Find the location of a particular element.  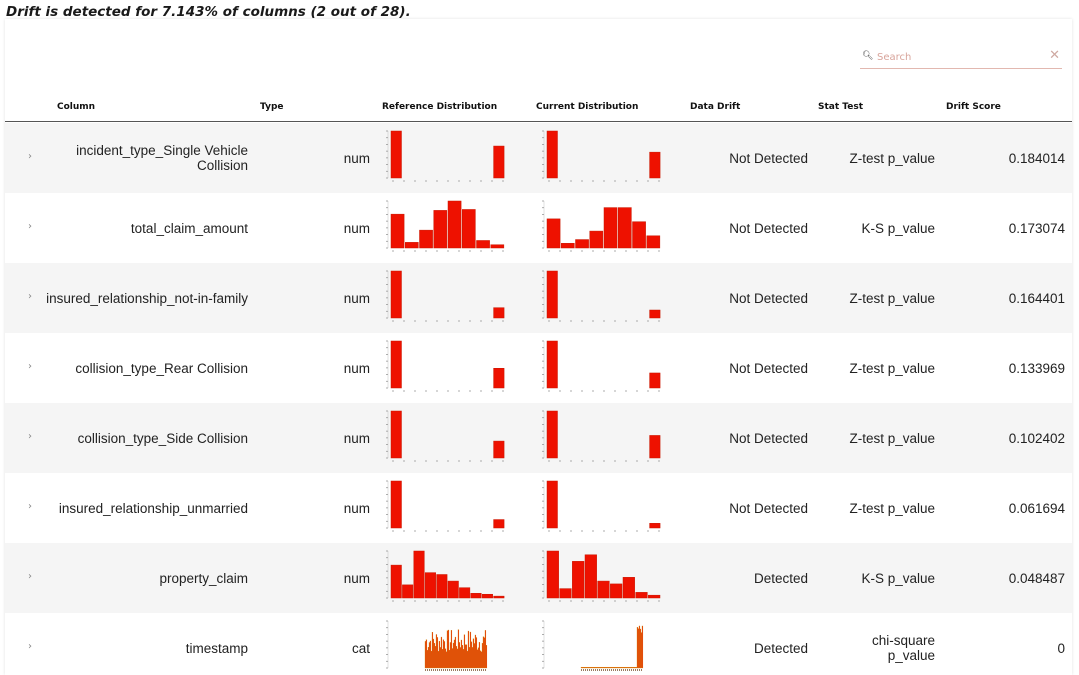

header-drift-score: Drift Score is located at coordinates (973, 107).